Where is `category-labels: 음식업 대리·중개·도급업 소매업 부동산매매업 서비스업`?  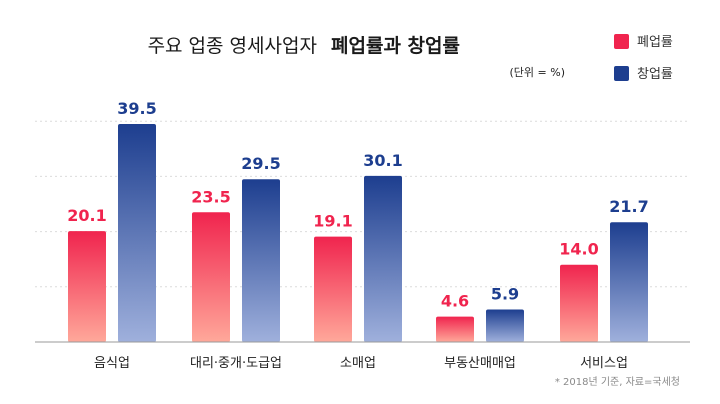
category-labels: 음식업 대리·중개·도급업 소매업 부동산매매업 서비스업 is located at coordinates (361, 363).